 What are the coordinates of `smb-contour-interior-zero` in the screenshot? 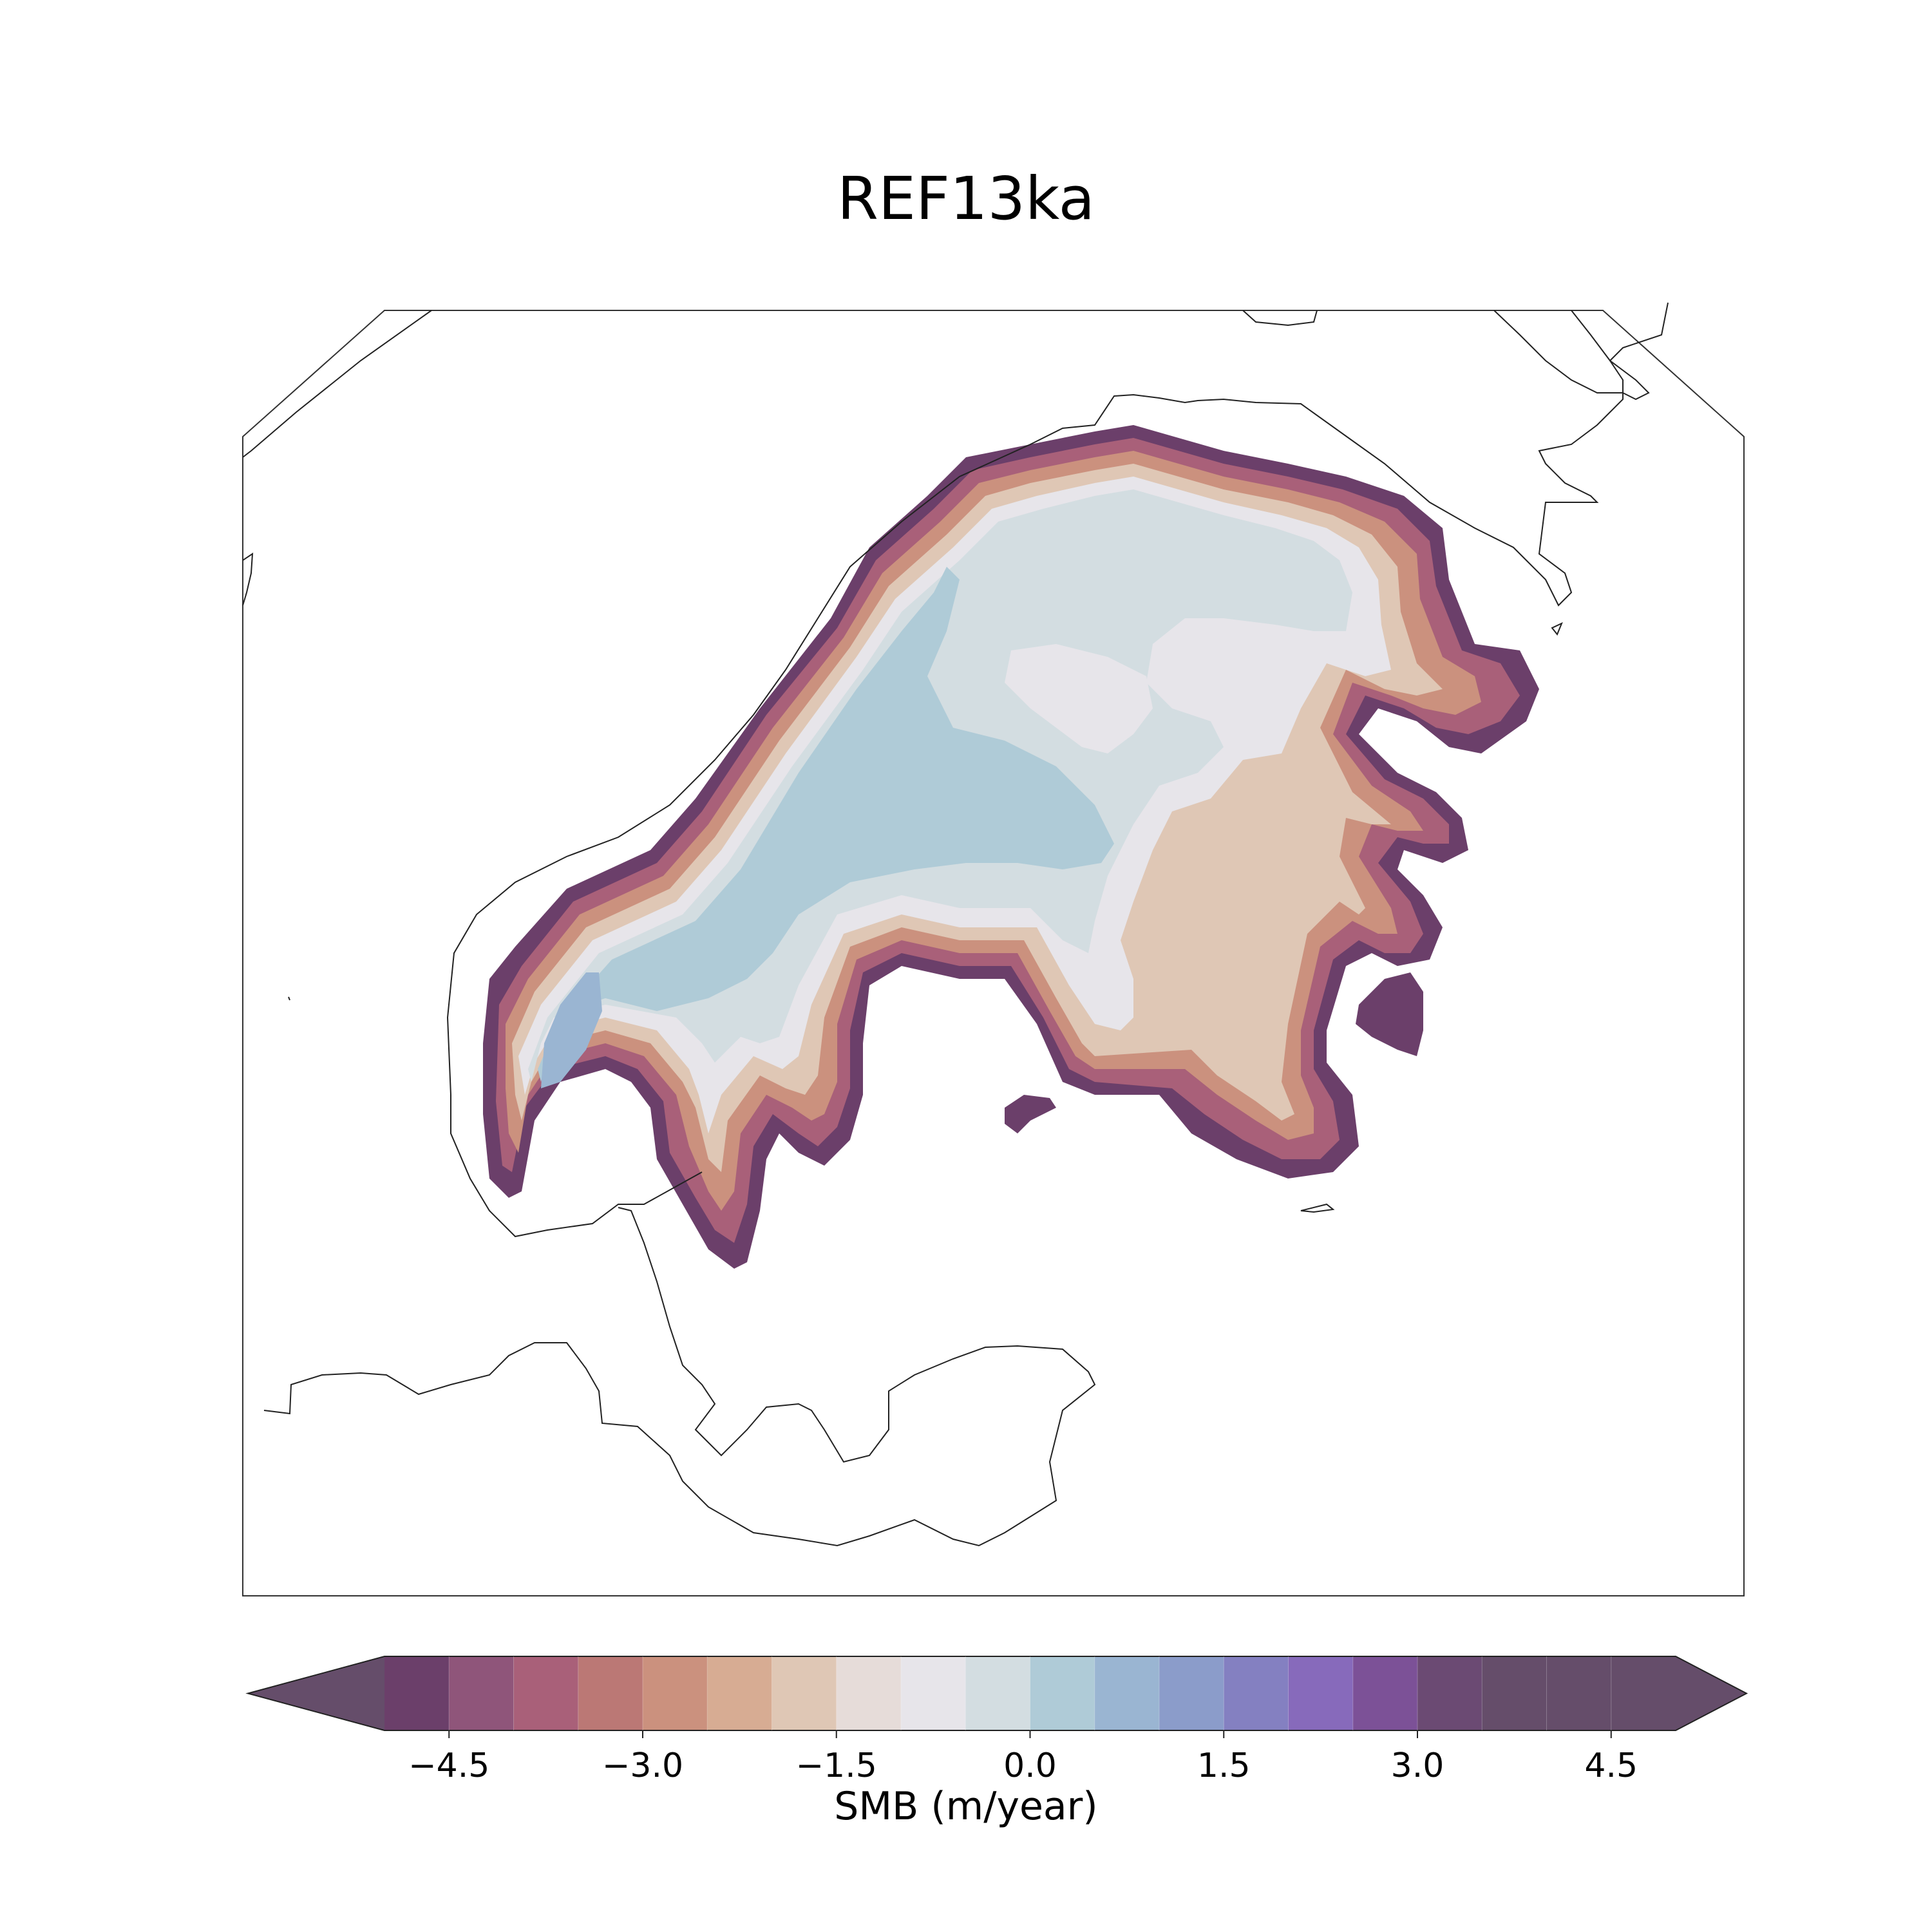 It's located at (1079, 698).